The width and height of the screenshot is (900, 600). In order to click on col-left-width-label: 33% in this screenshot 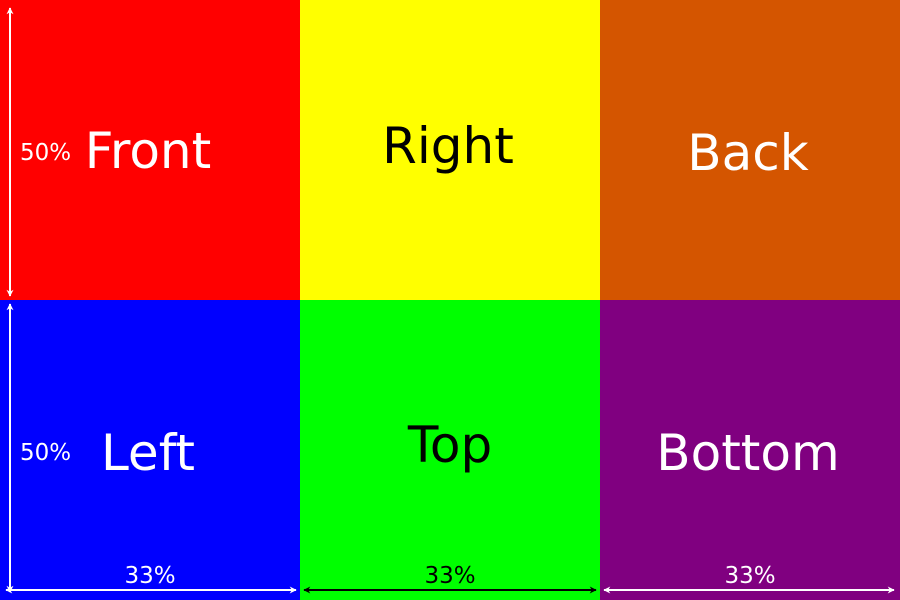, I will do `click(149, 576)`.